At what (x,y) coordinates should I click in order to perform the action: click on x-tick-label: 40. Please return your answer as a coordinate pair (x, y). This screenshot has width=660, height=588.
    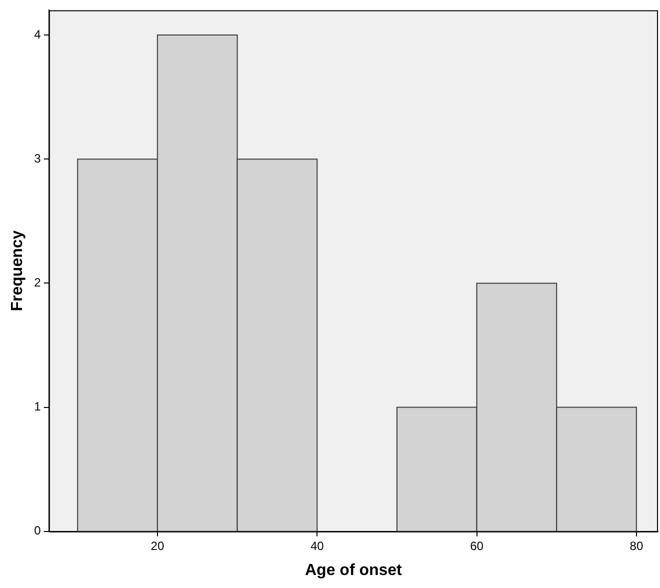
    Looking at the image, I should click on (317, 545).